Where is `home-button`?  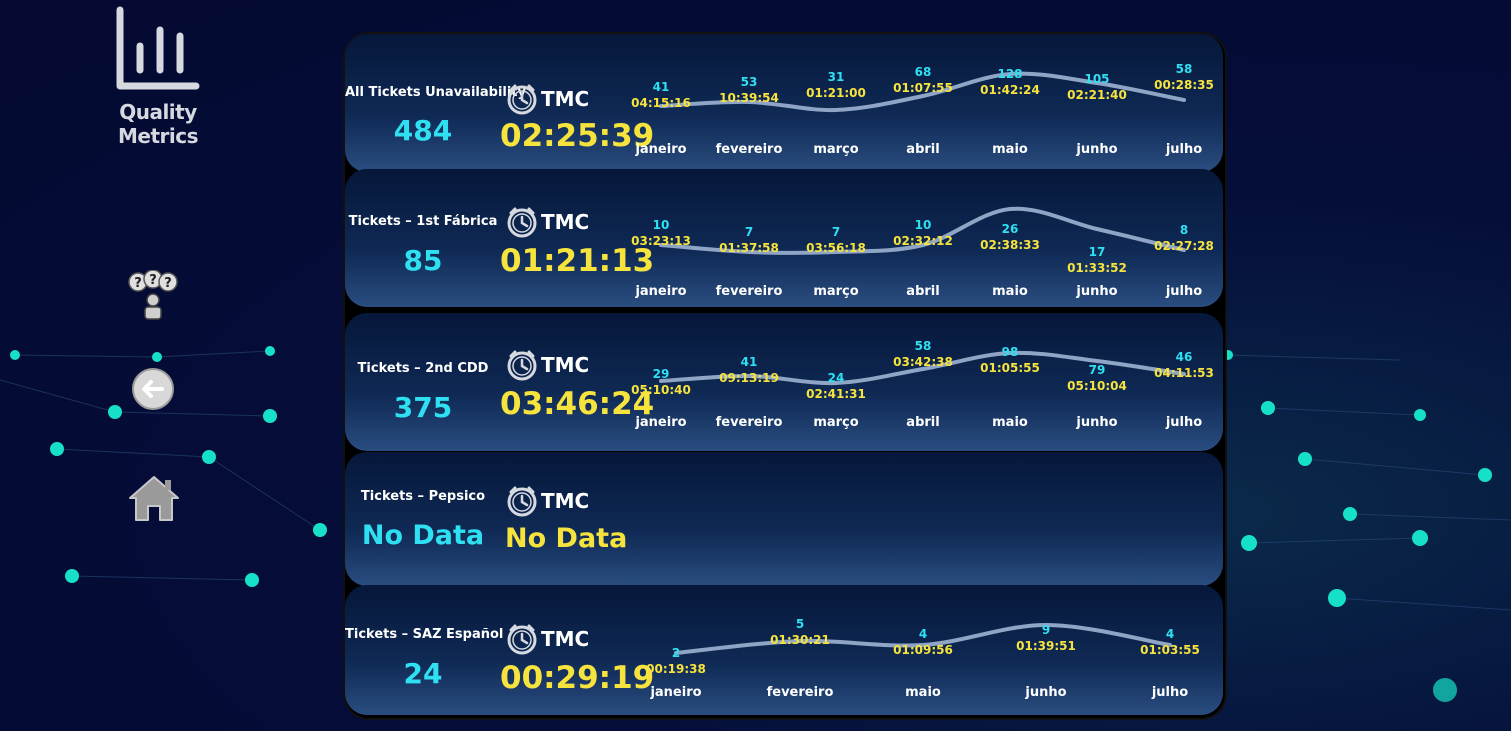
home-button is located at coordinates (154, 500).